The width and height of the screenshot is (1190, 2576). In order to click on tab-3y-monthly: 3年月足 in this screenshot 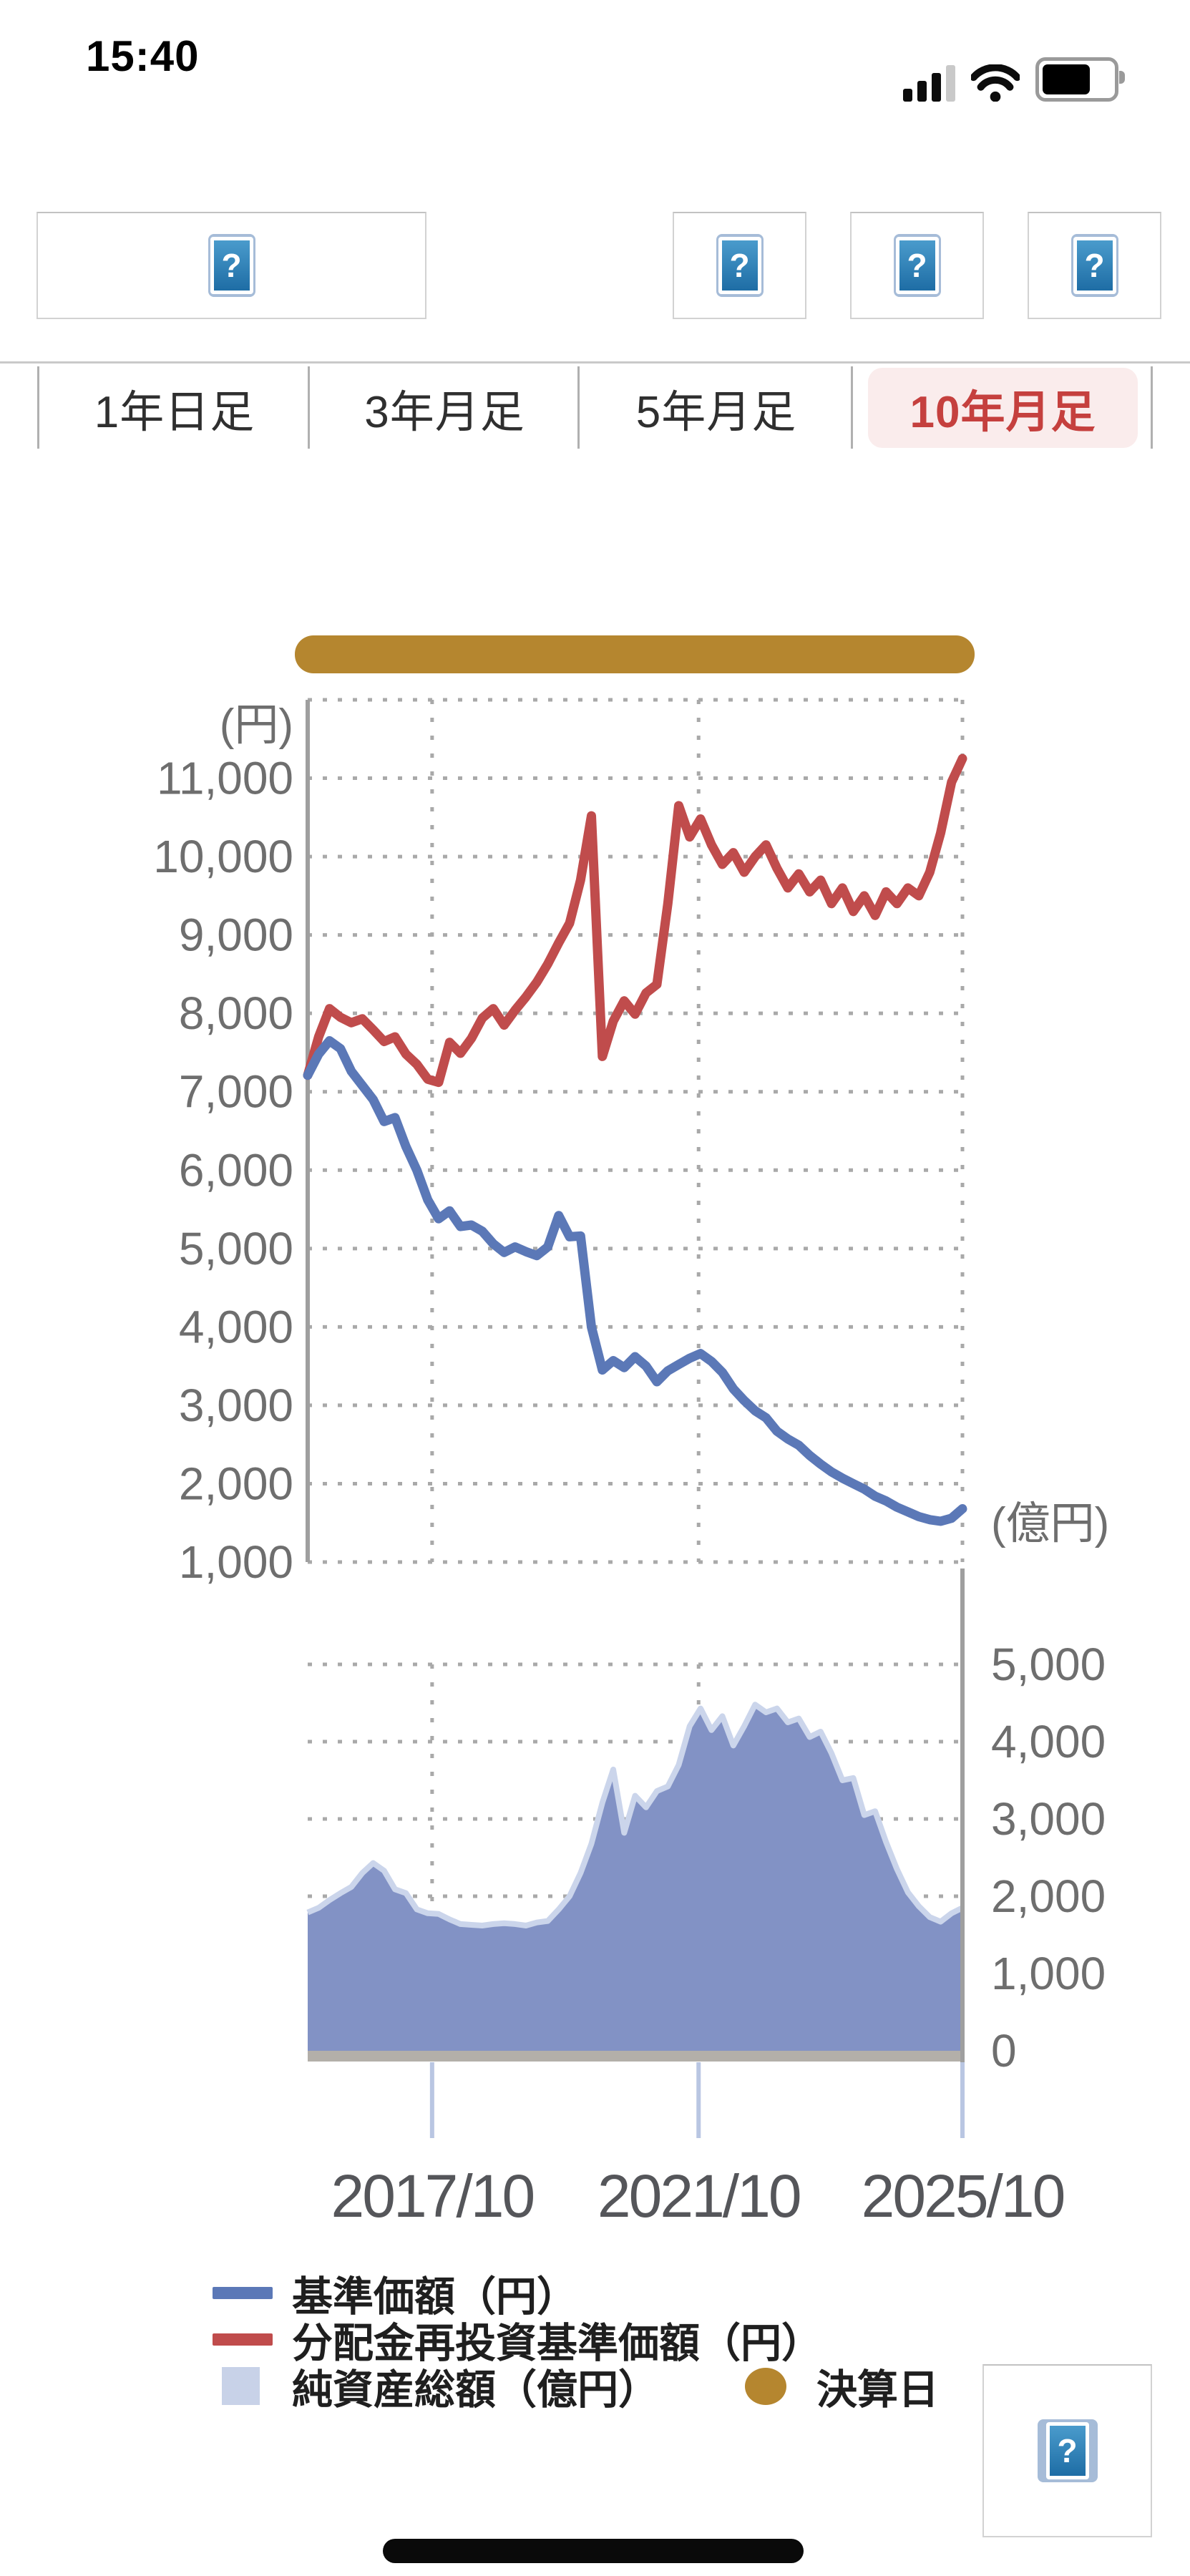, I will do `click(444, 407)`.